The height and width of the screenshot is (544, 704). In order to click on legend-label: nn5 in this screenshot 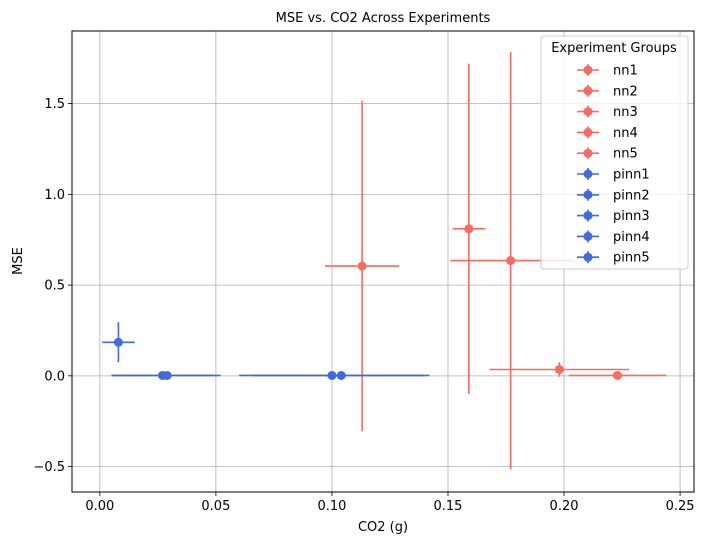, I will do `click(625, 154)`.